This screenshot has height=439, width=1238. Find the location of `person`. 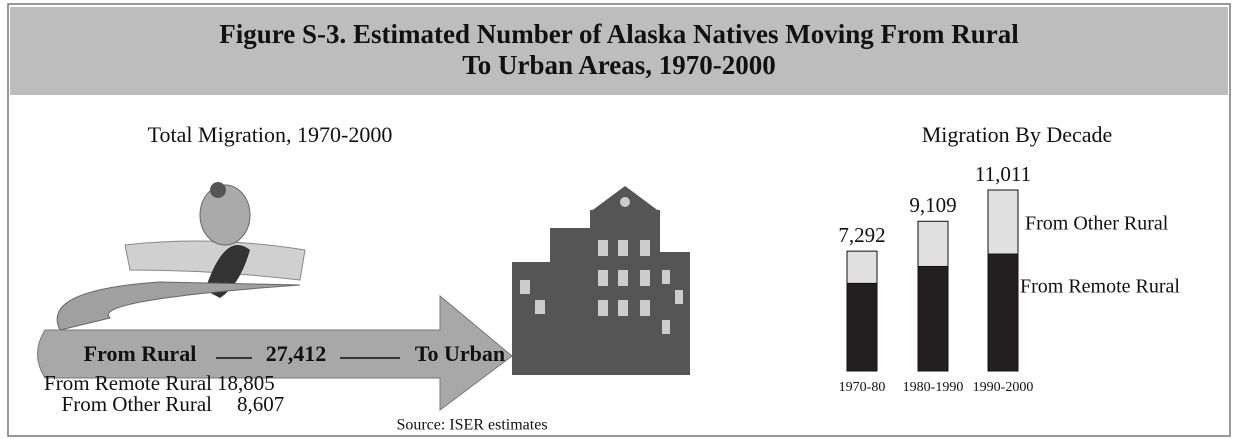

person is located at coordinates (225, 215).